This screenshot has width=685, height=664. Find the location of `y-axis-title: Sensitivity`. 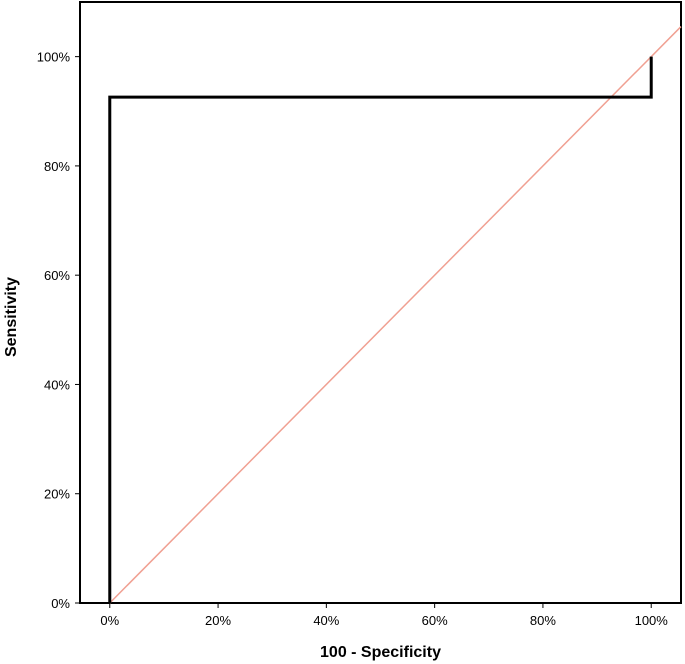

y-axis-title: Sensitivity is located at coordinates (11, 317).